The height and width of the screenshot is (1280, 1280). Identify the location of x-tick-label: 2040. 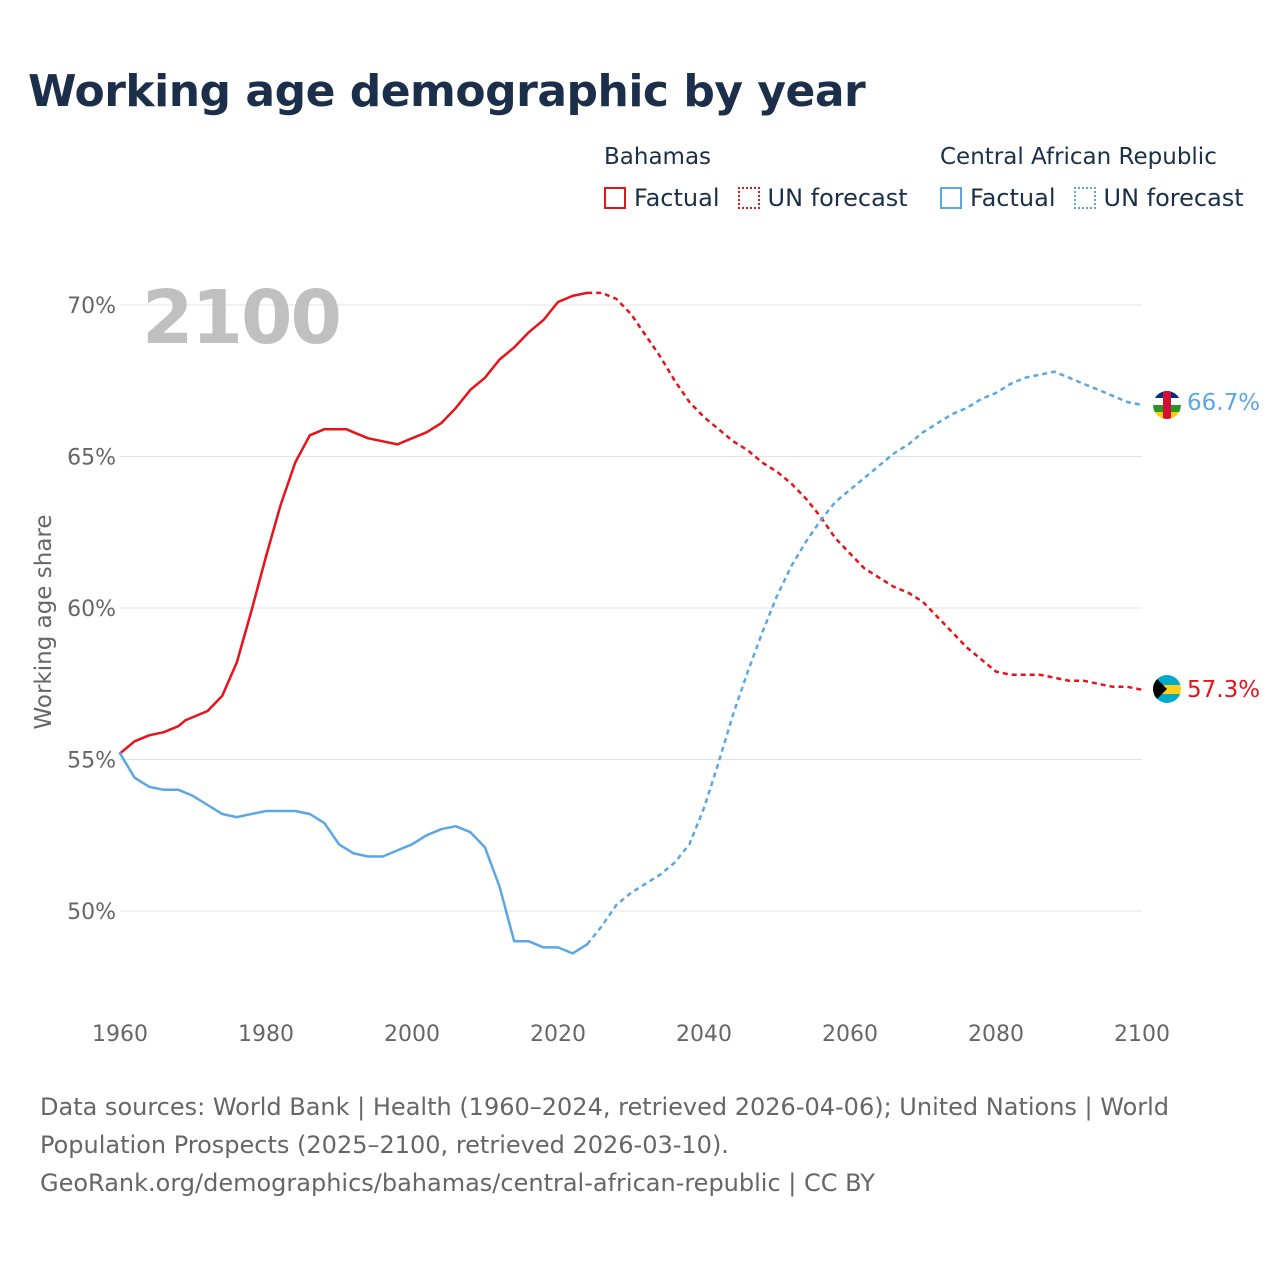
(704, 1034).